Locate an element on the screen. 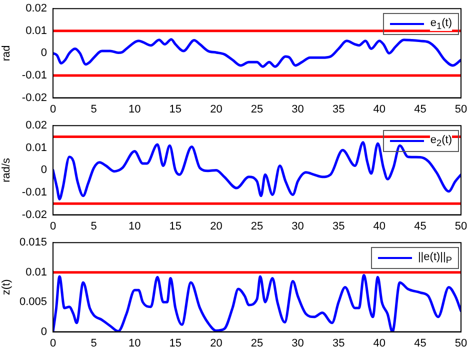 Image resolution: width=474 pixels, height=351 pixels. y-tick-label: 0.005 is located at coordinates (33, 302).